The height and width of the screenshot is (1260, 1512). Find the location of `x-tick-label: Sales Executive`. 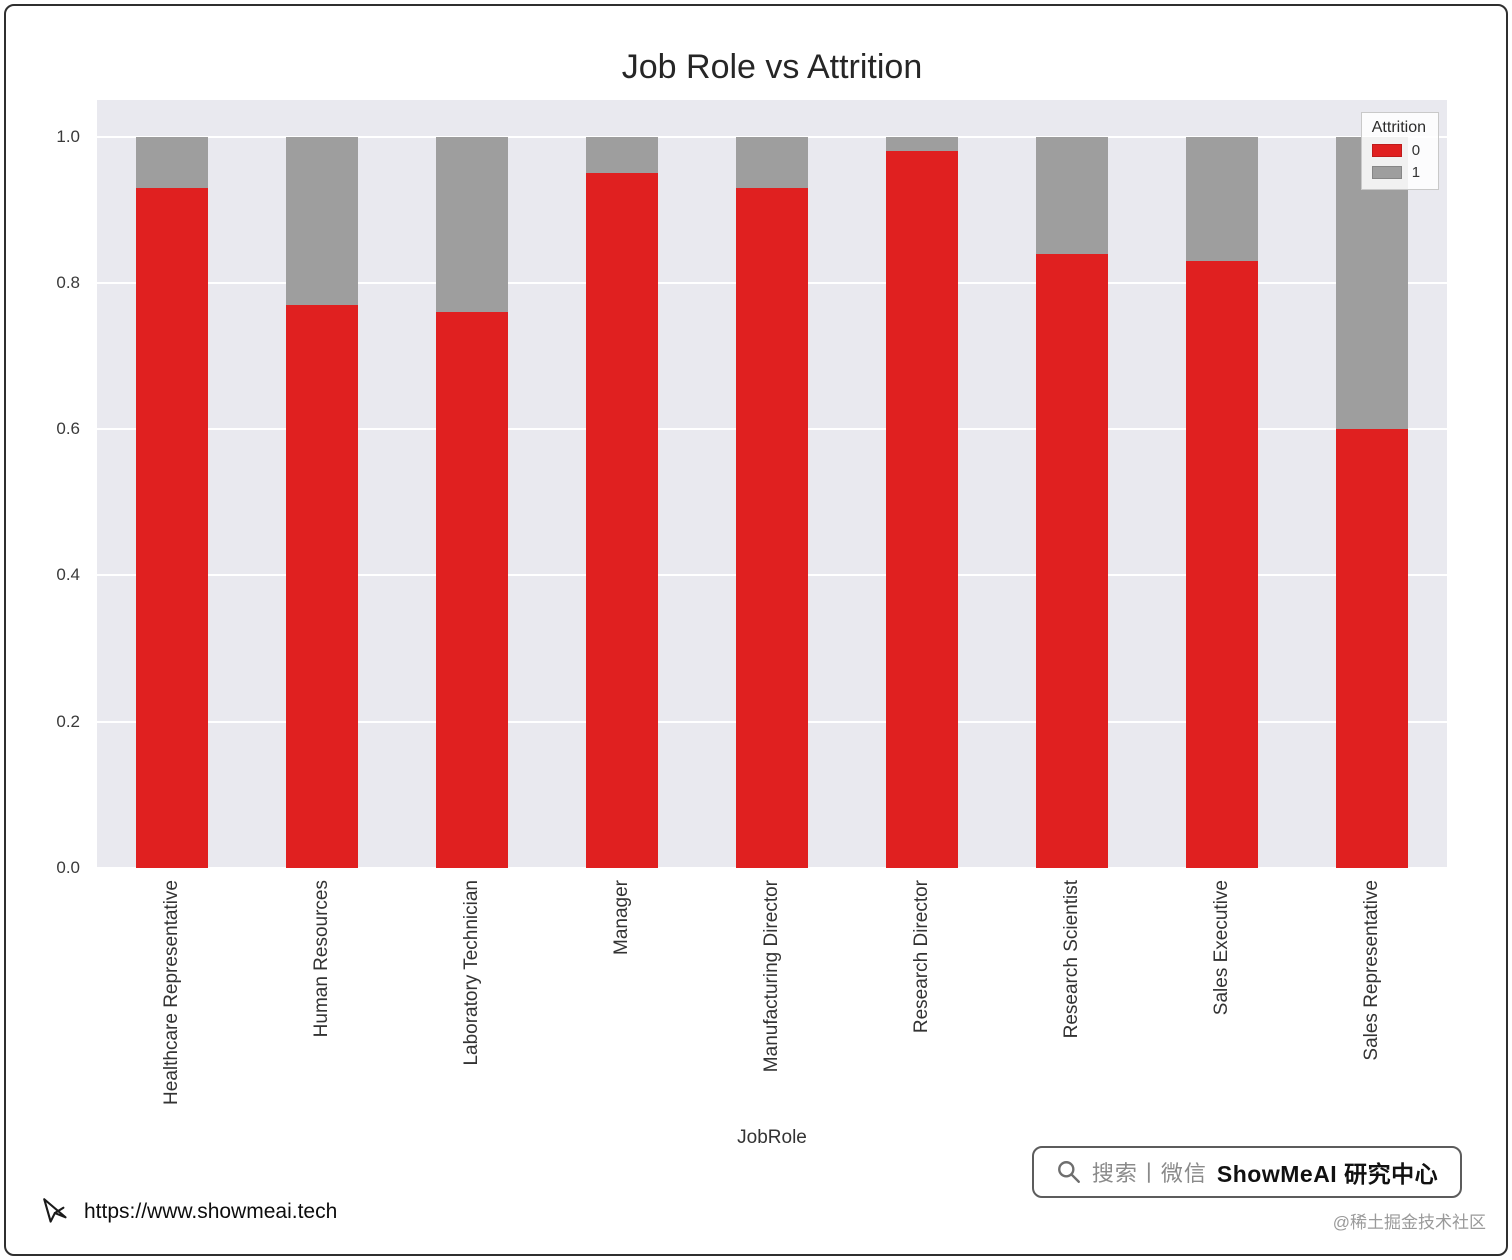

x-tick-label: Sales Executive is located at coordinates (1221, 948).